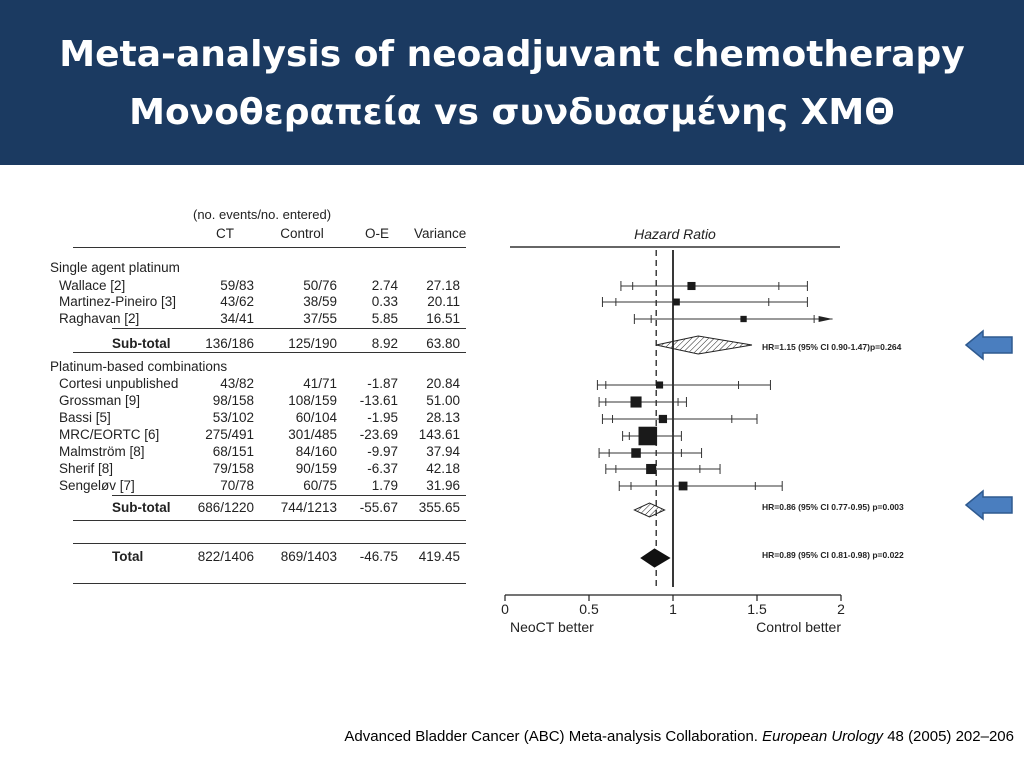  What do you see at coordinates (384, 343) in the screenshot?
I see `row-oe: 8.92` at bounding box center [384, 343].